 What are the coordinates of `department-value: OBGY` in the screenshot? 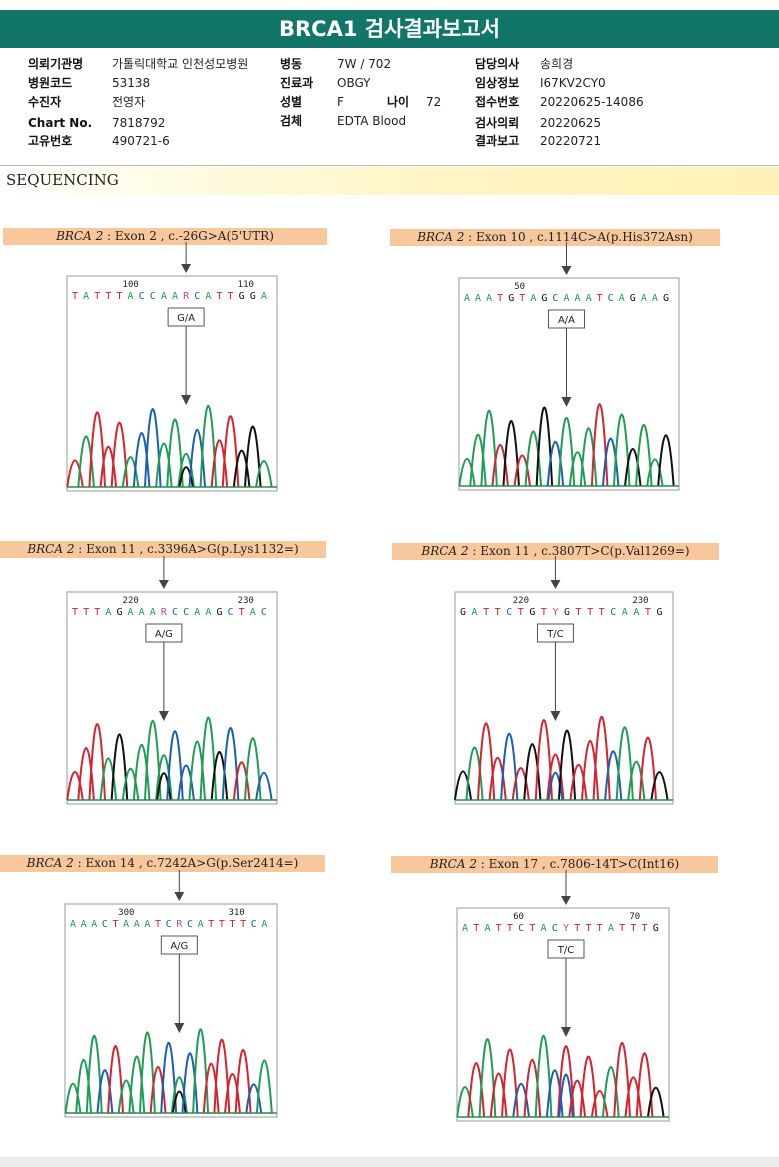 It's located at (354, 83).